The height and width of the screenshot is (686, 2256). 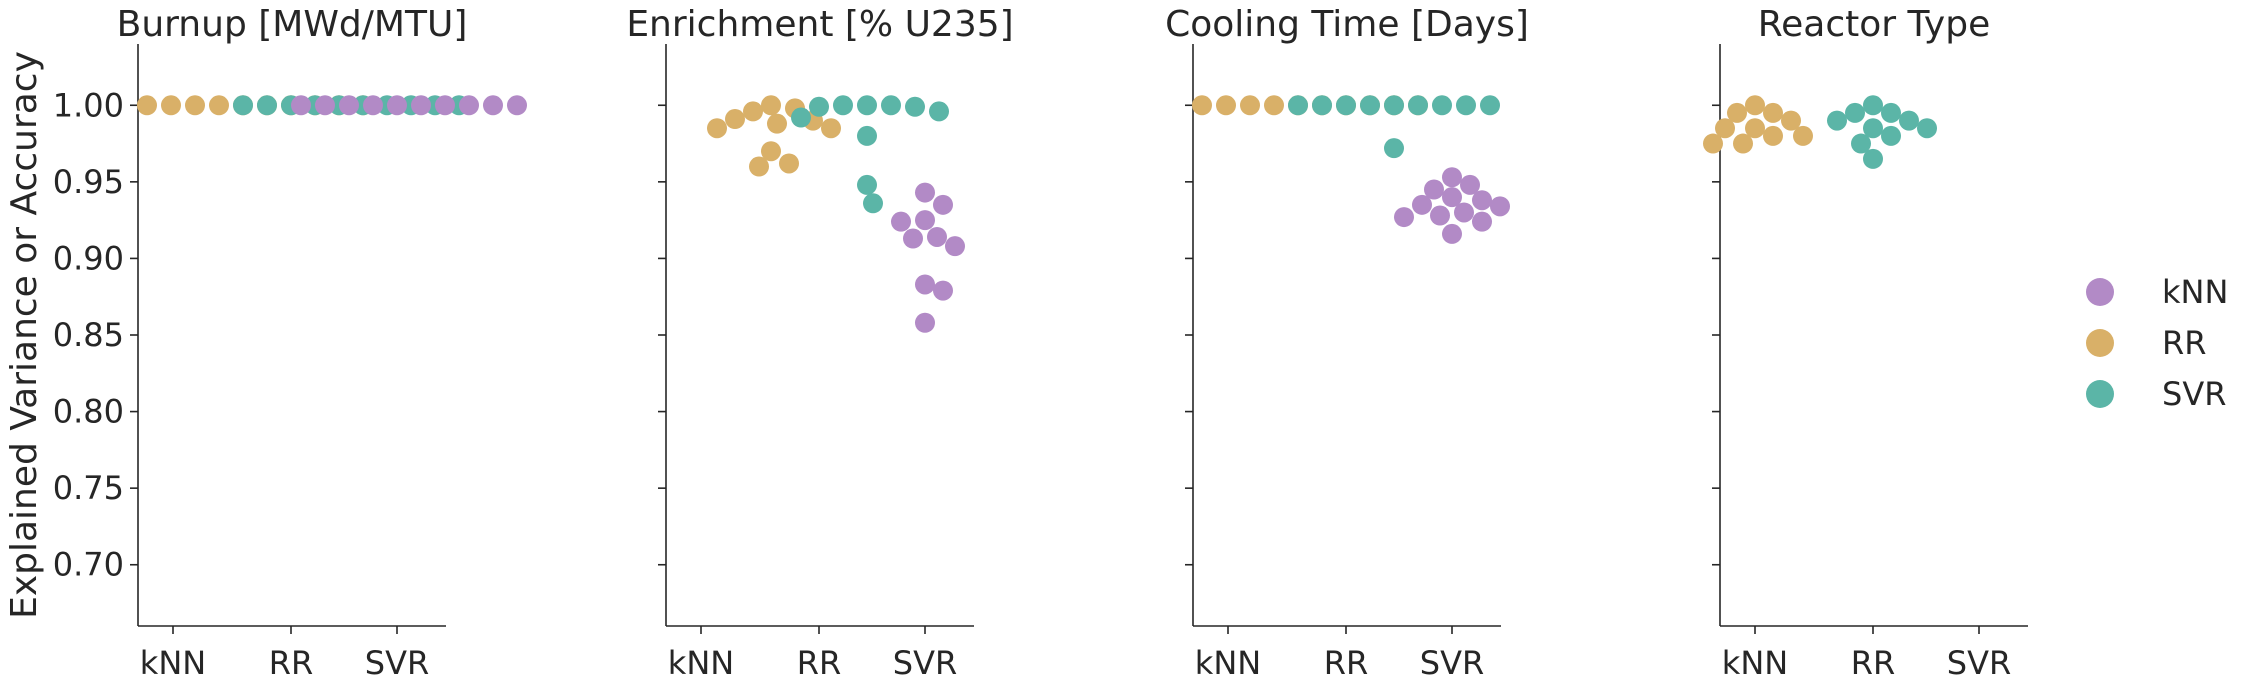 I want to click on legend-label: SVR, so click(x=2194, y=394).